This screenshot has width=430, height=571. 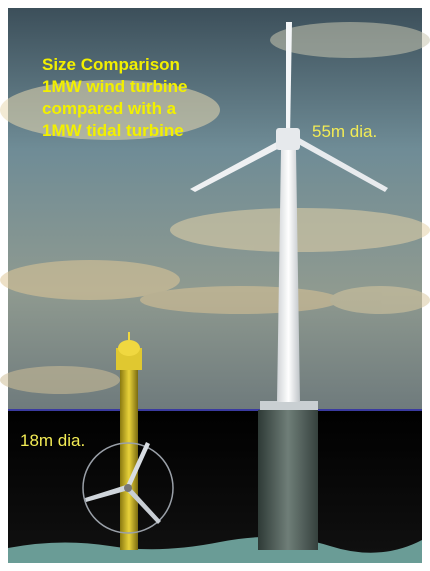 I want to click on seabed, so click(x=215, y=549).